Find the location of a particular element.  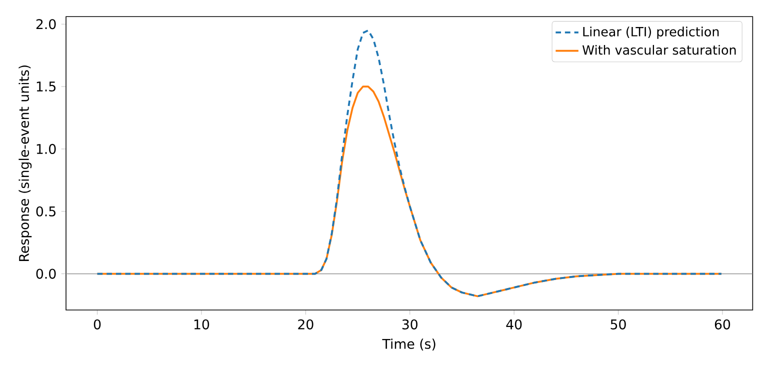

y-tick-label: 0.0 is located at coordinates (46, 273).